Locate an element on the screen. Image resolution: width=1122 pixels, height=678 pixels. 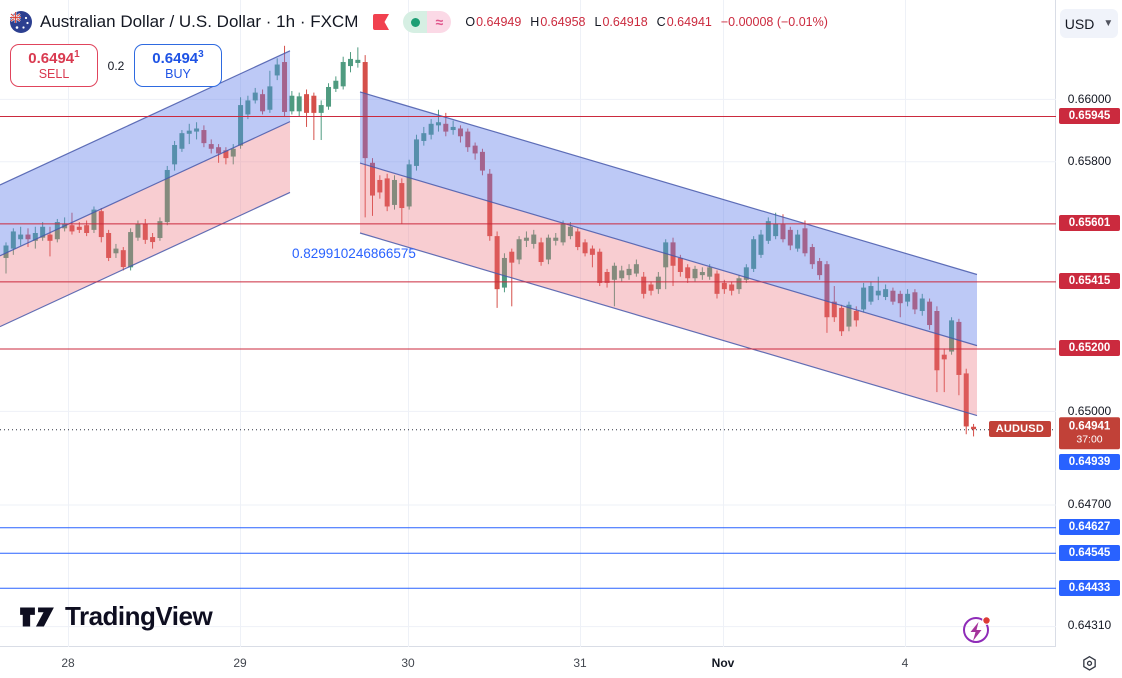
tradingview-watermark: TradingView is located at coordinates (115, 616).